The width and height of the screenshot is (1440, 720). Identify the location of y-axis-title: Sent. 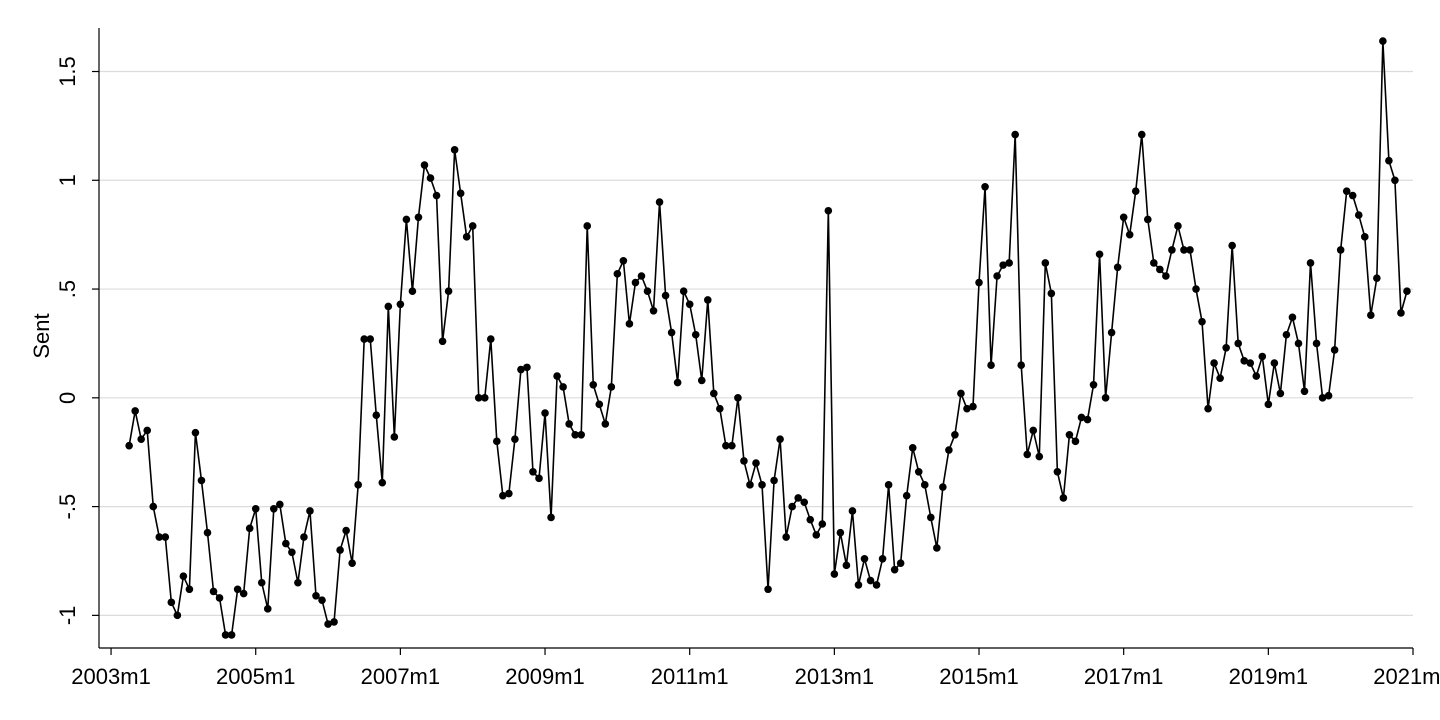
(41, 335).